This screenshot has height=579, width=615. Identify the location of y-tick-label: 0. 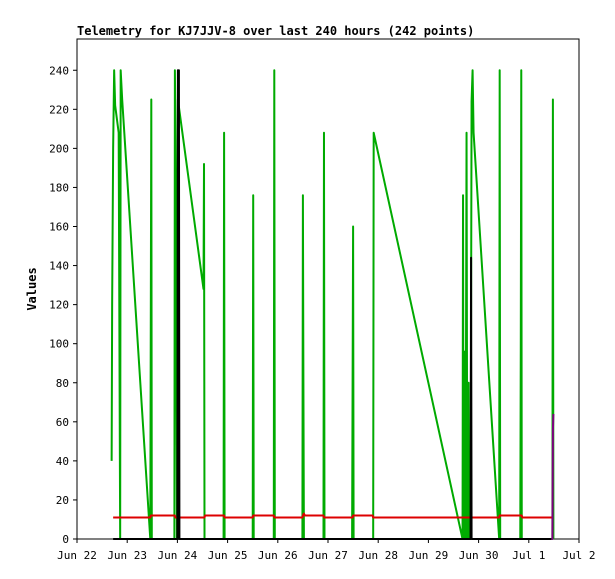
(65, 539).